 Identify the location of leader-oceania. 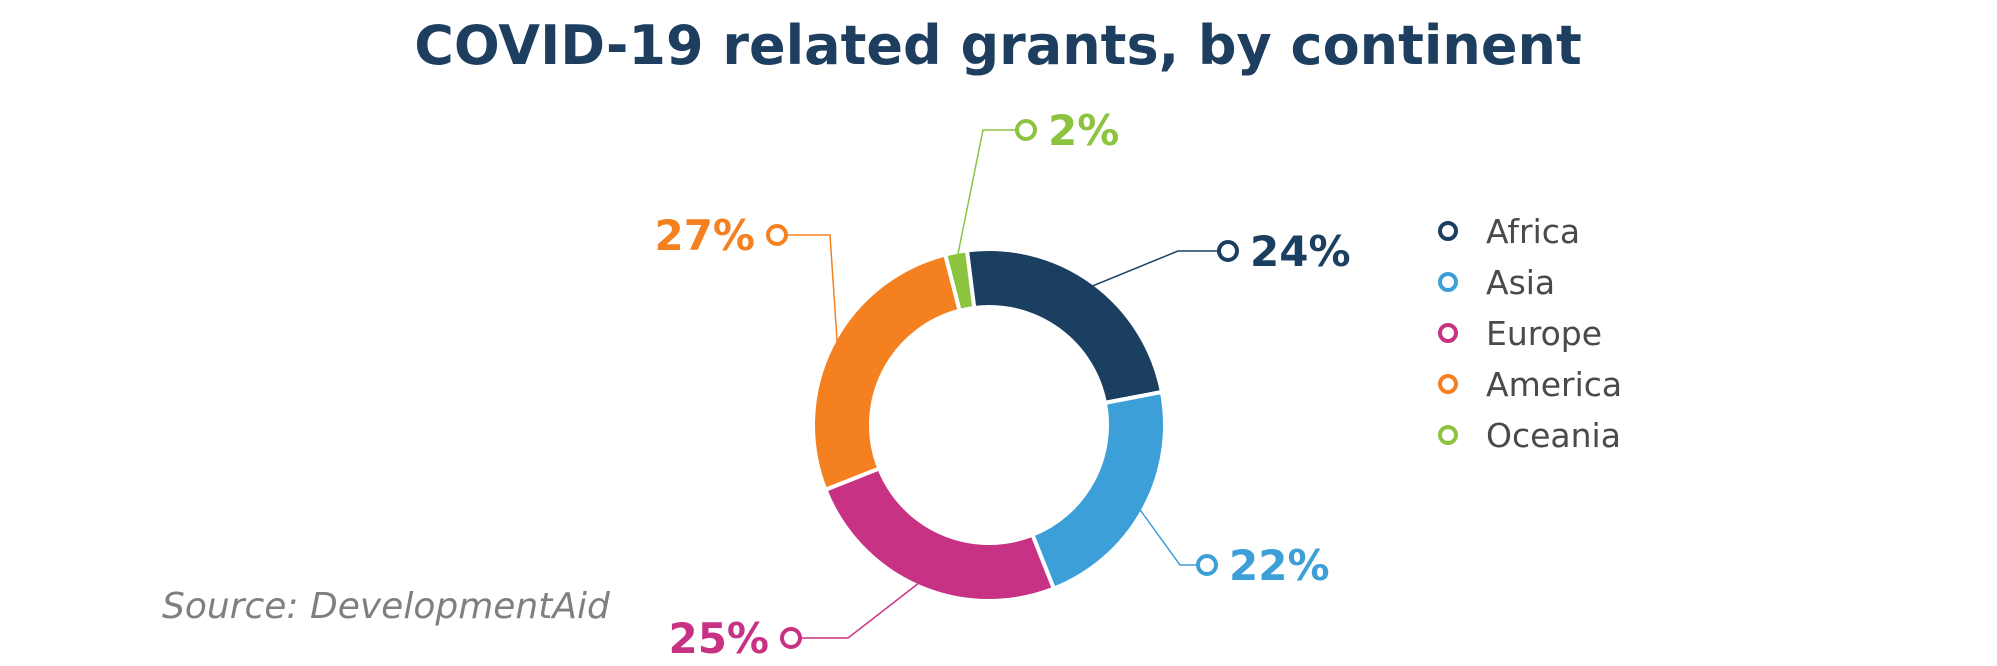
(991, 194).